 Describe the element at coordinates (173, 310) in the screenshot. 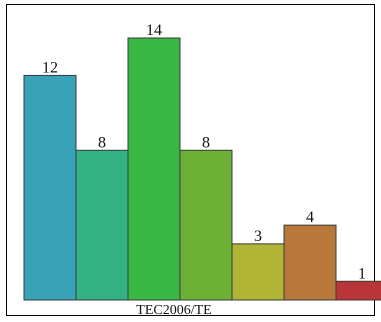

I see `x-axis-label: TEC2006/TE` at that location.